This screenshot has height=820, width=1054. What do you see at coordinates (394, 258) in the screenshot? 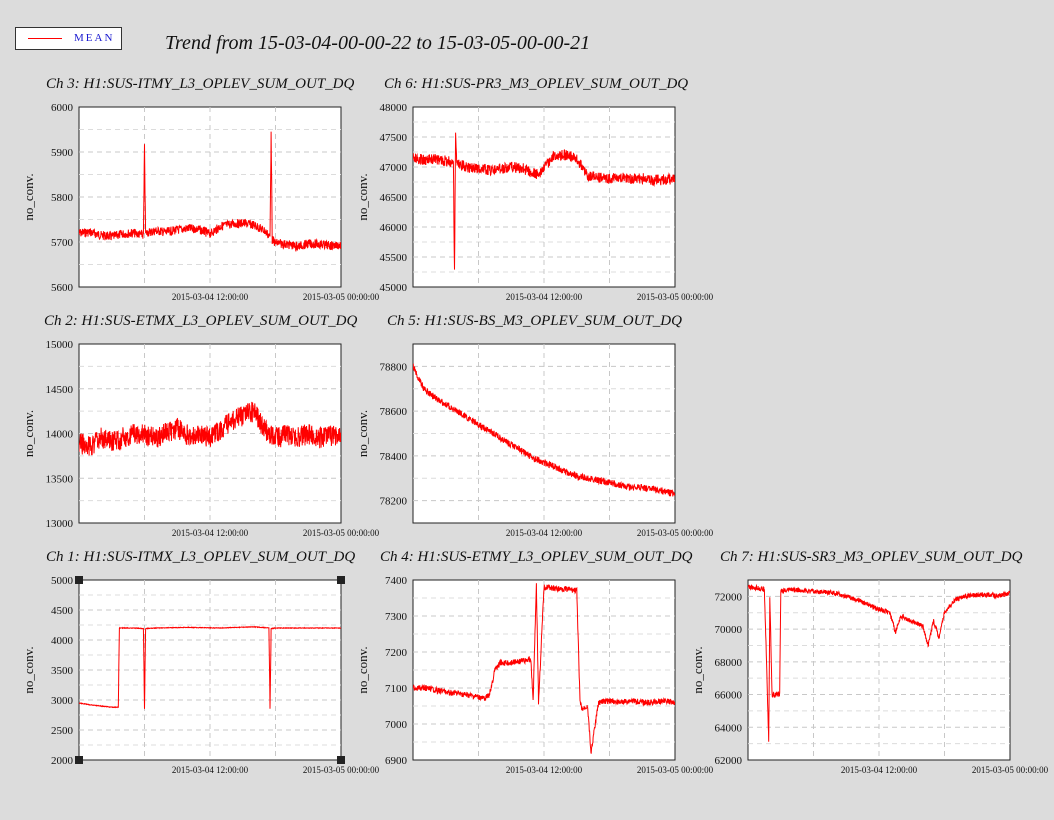
I see `y-tick-label: 45500` at bounding box center [394, 258].